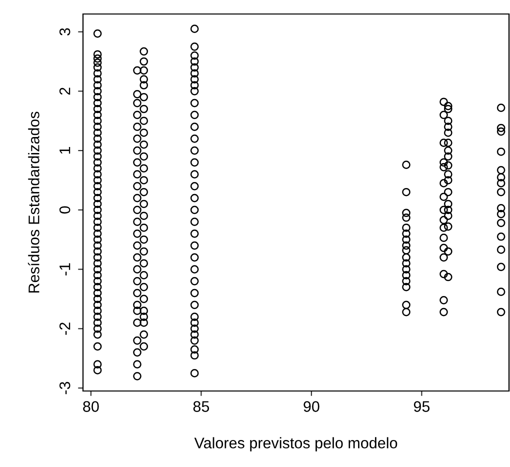 This screenshot has width=510, height=467. What do you see at coordinates (64, 210) in the screenshot?
I see `y-tick-label: 0` at bounding box center [64, 210].